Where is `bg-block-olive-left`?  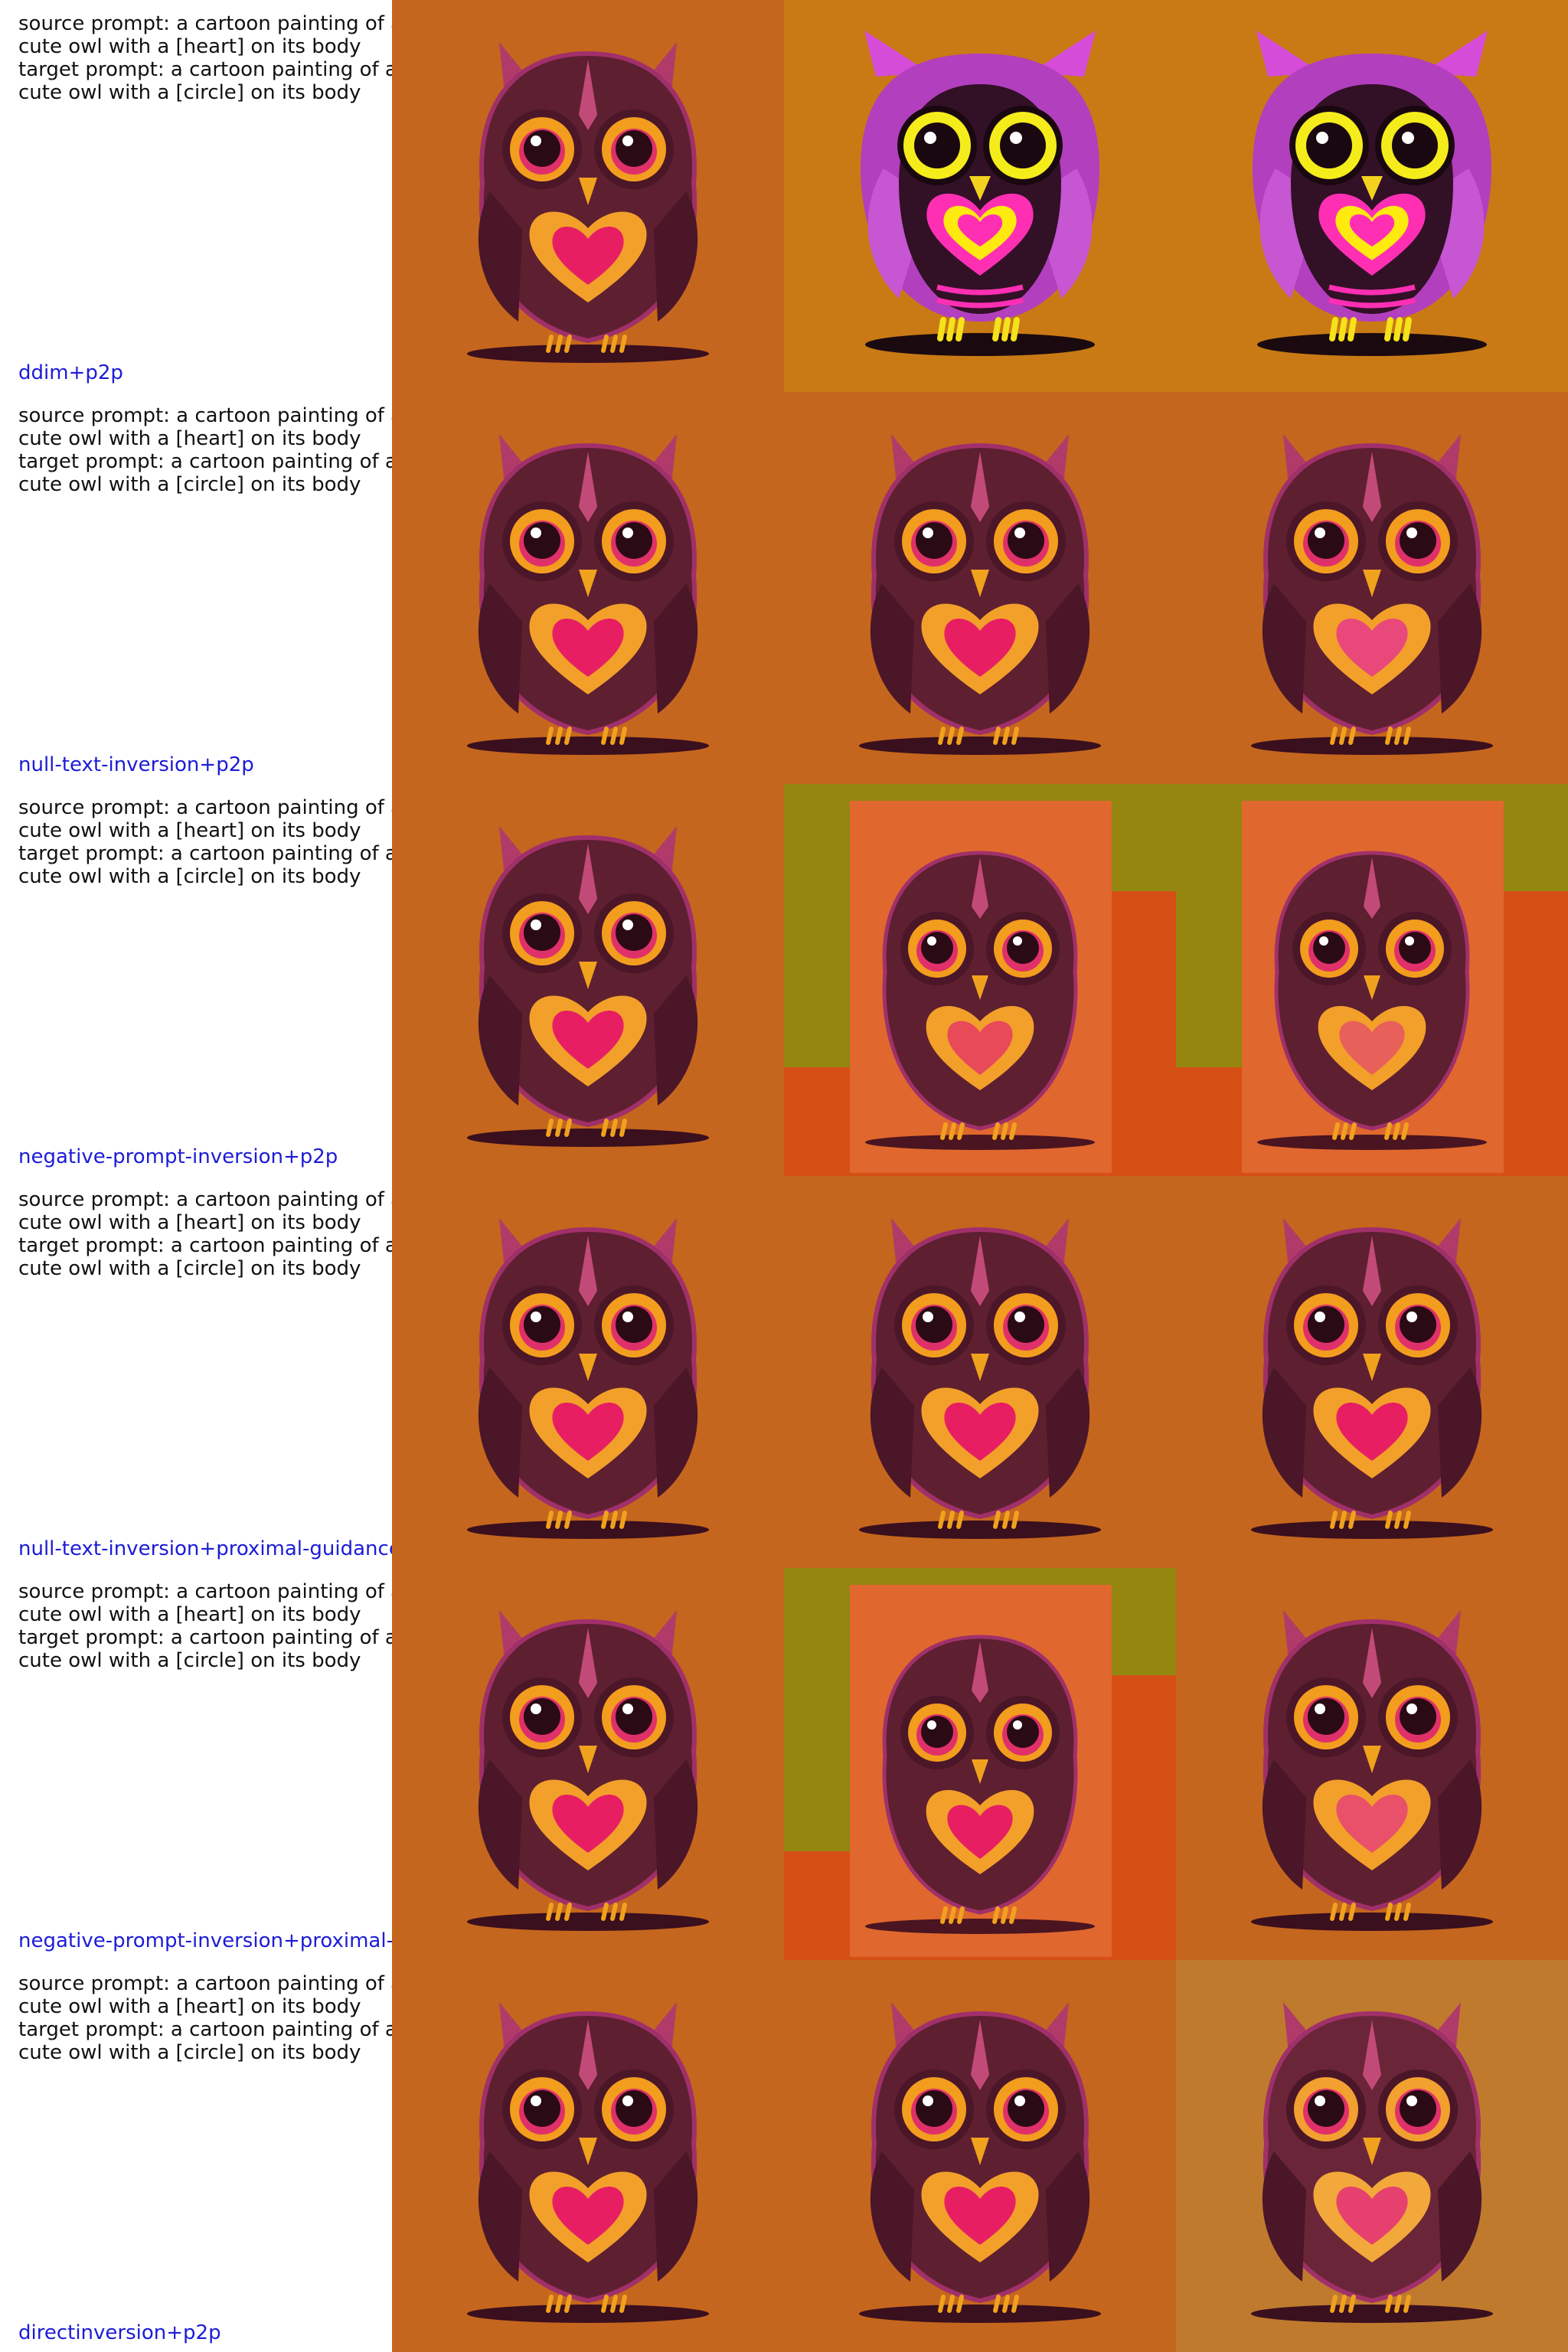
bg-block-olive-left is located at coordinates (818, 1709).